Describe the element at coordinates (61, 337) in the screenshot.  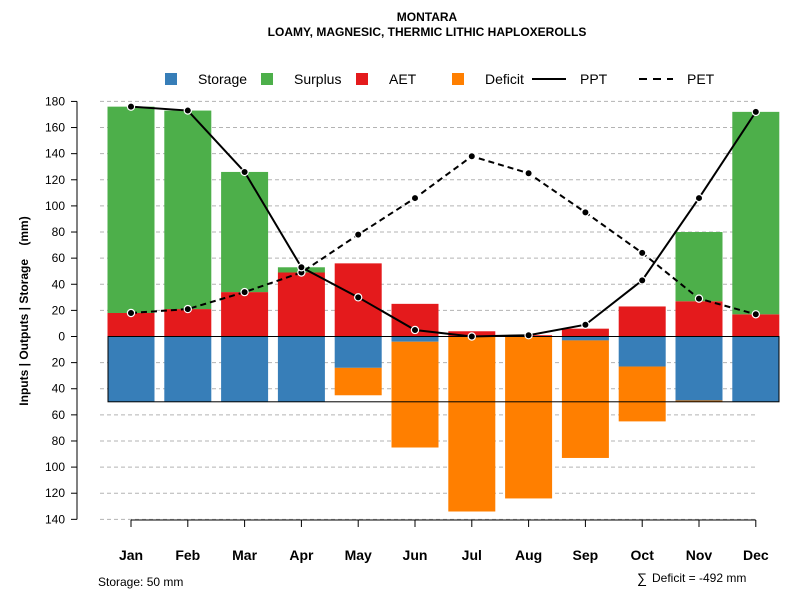
I see `y-tick-label: 0` at that location.